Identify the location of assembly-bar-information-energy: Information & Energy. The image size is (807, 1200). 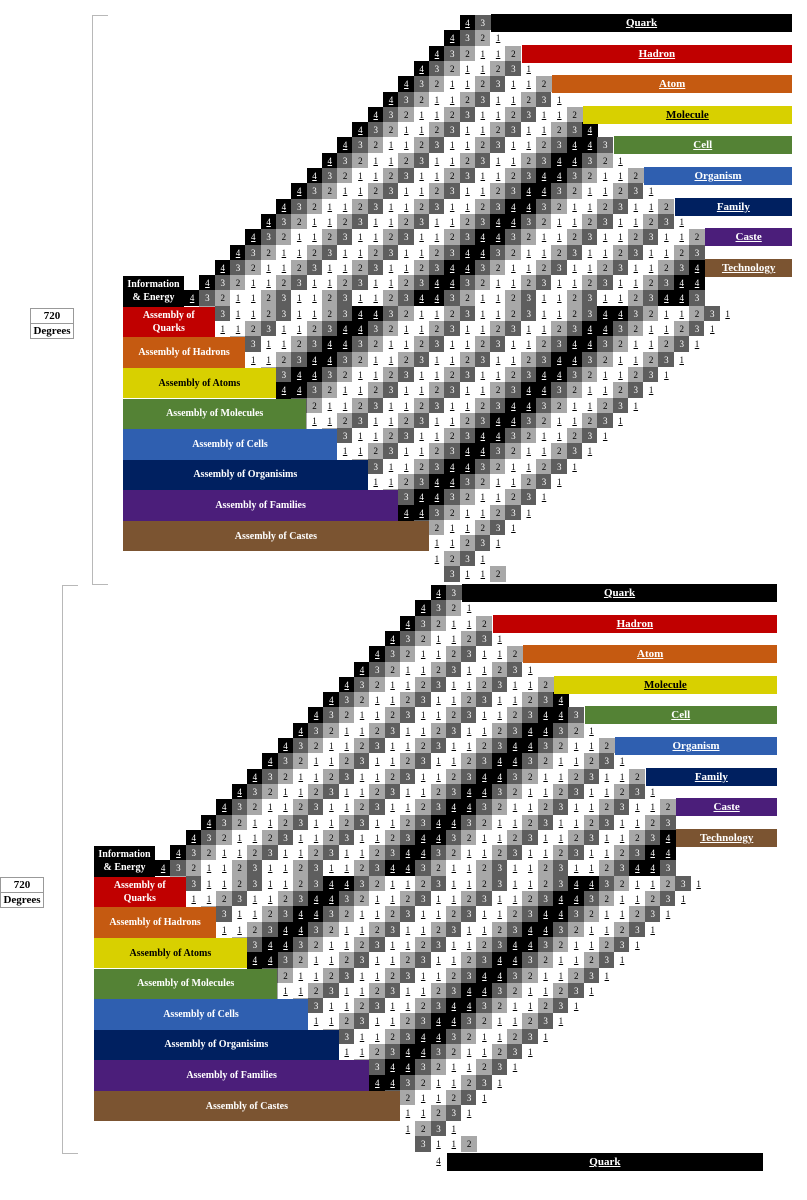
(153, 291).